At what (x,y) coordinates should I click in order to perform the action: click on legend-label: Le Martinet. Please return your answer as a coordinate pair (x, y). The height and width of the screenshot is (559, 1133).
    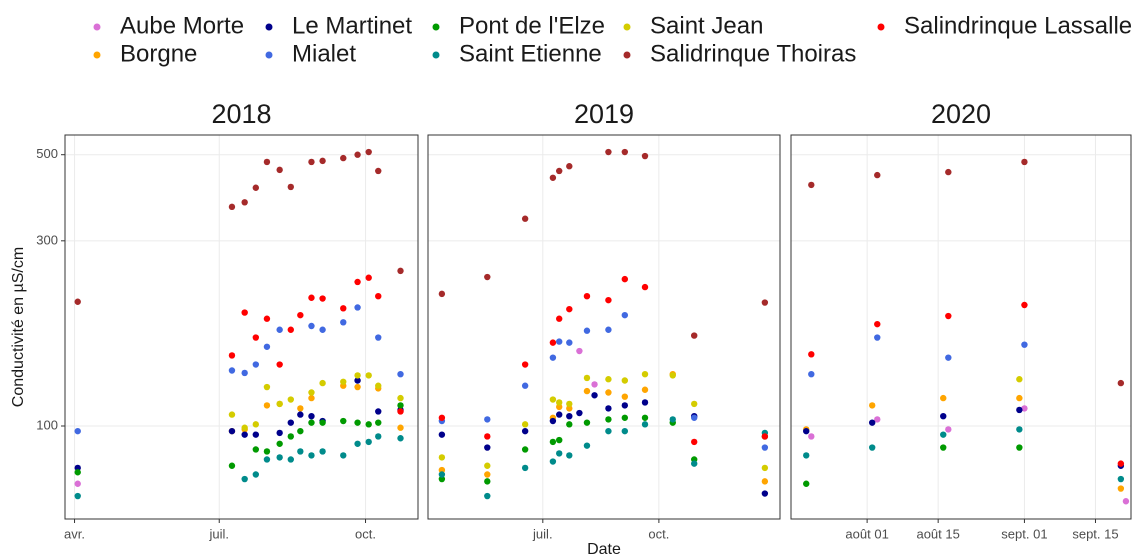
    Looking at the image, I should click on (352, 25).